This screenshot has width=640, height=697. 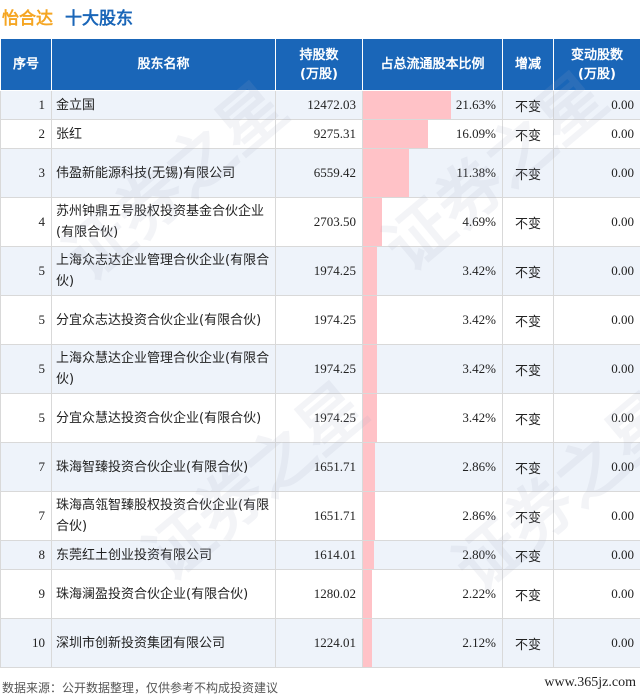 What do you see at coordinates (475, 133) in the screenshot?
I see `ratio-value: 16.09%` at bounding box center [475, 133].